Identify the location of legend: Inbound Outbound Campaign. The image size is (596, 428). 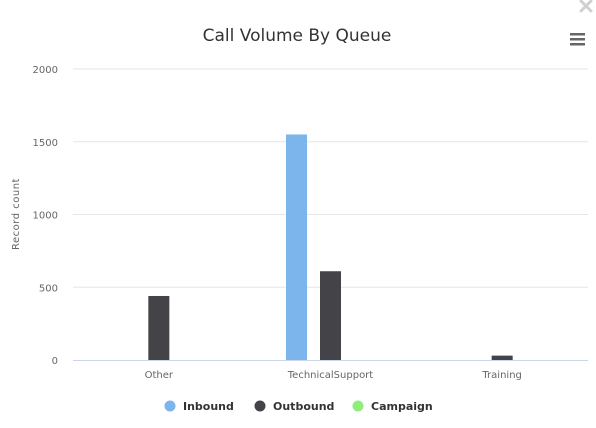
(298, 406).